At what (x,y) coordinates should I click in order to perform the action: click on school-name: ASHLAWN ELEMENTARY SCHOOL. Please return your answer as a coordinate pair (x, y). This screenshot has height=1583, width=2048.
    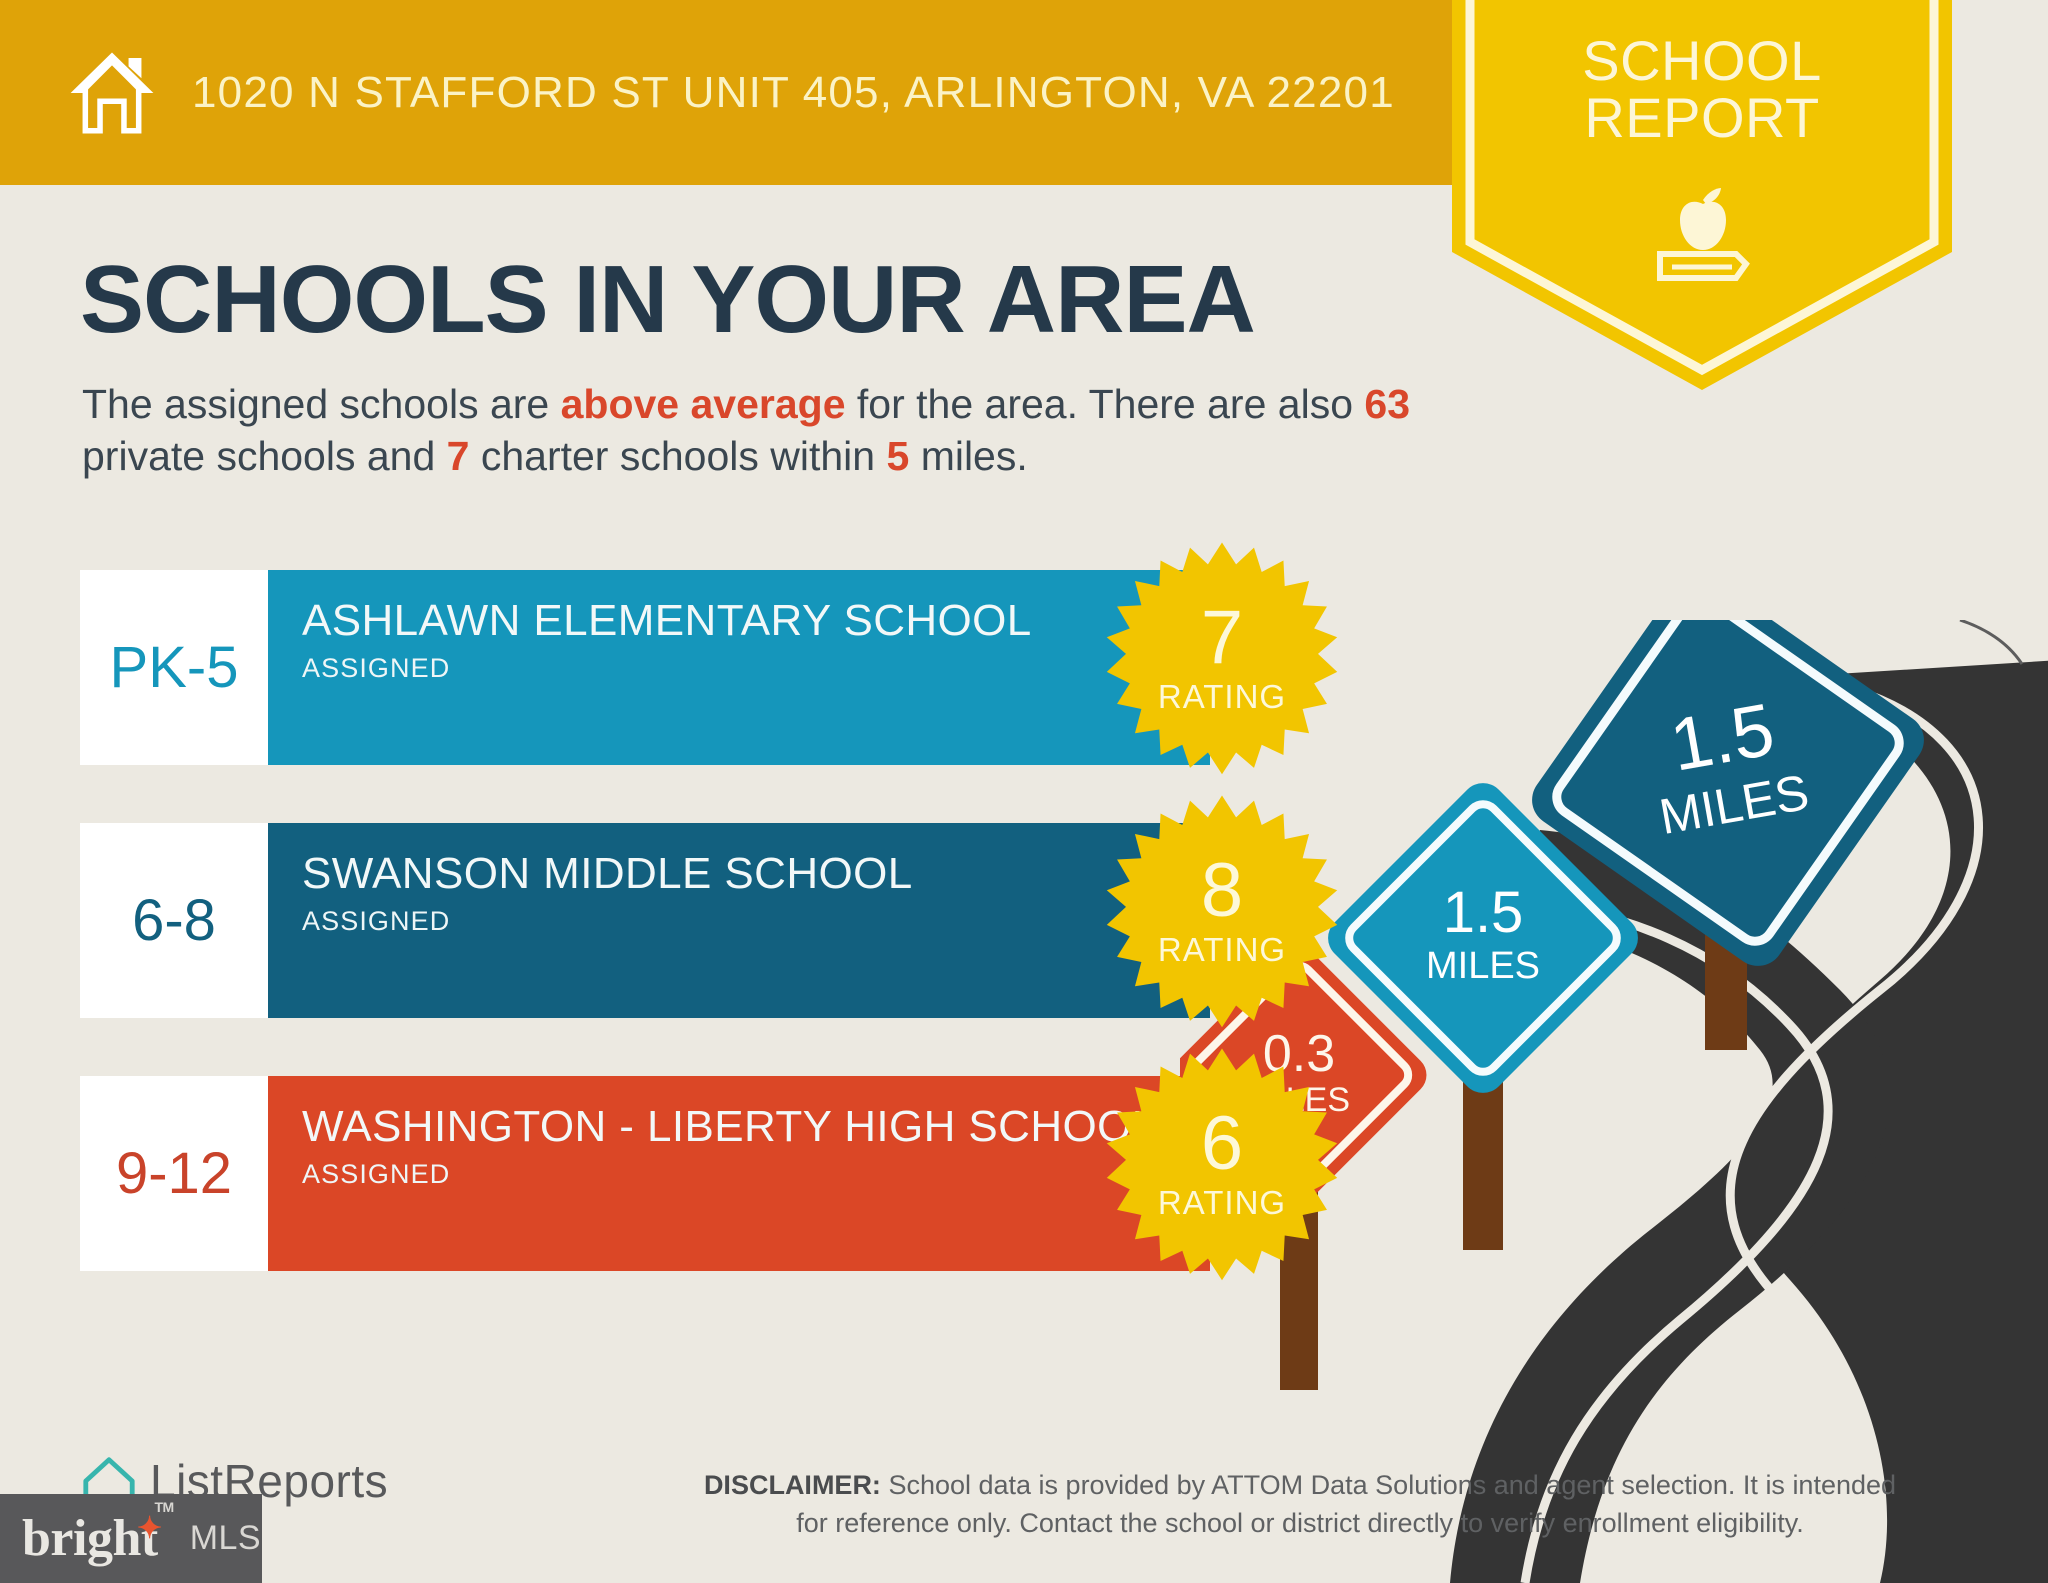
    Looking at the image, I should click on (667, 620).